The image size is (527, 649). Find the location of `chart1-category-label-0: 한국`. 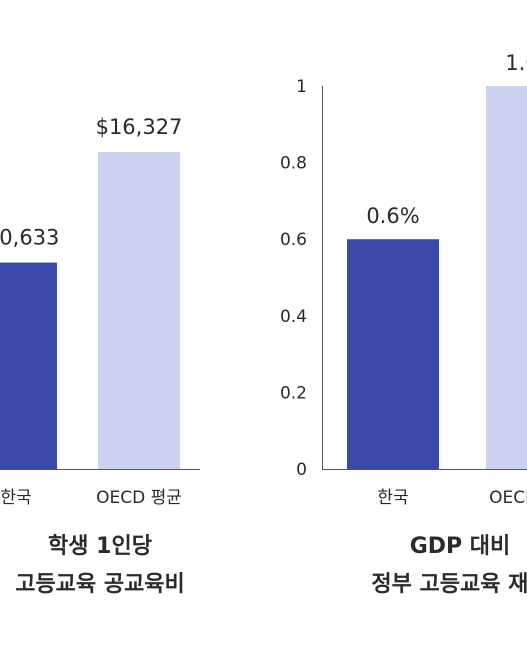

chart1-category-label-0: 한국 is located at coordinates (15, 498).